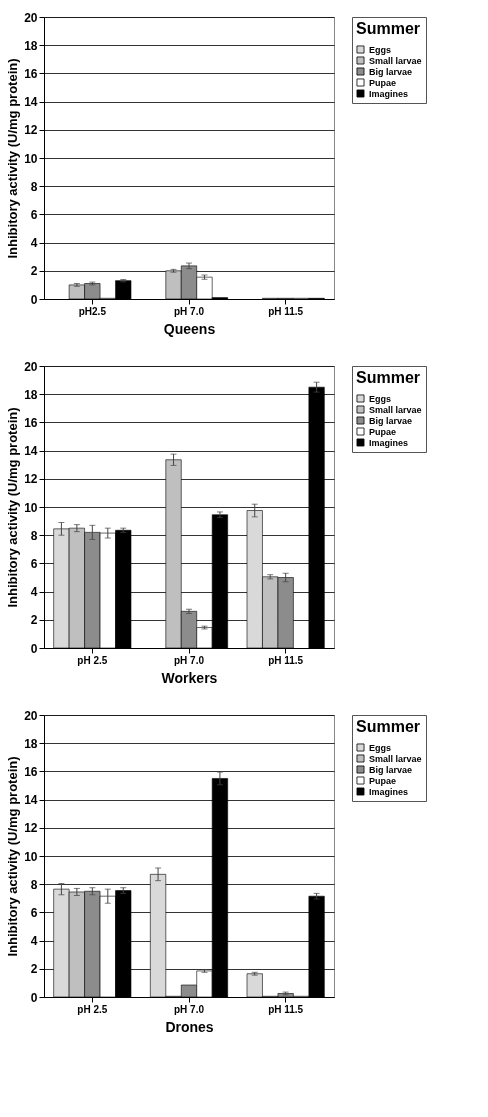 This screenshot has height=1117, width=488. I want to click on x-axis-title: Drones, so click(189, 1026).